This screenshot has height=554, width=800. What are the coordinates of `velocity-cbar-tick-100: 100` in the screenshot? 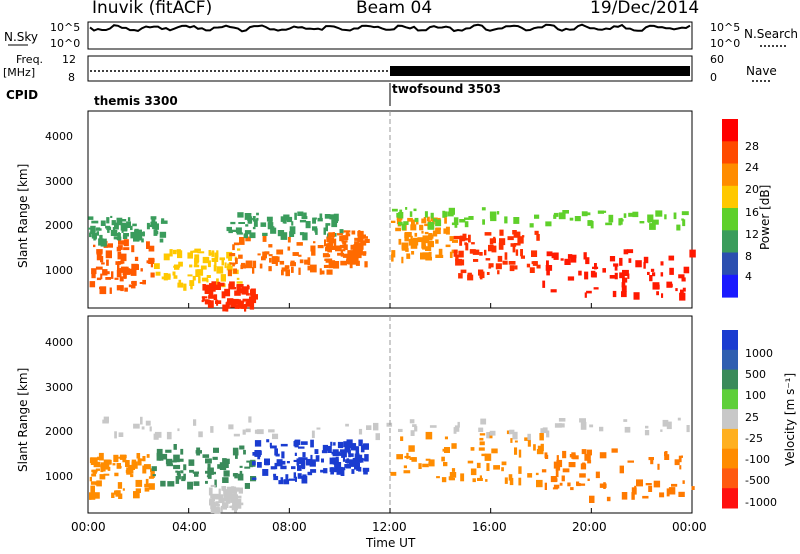 It's located at (755, 395).